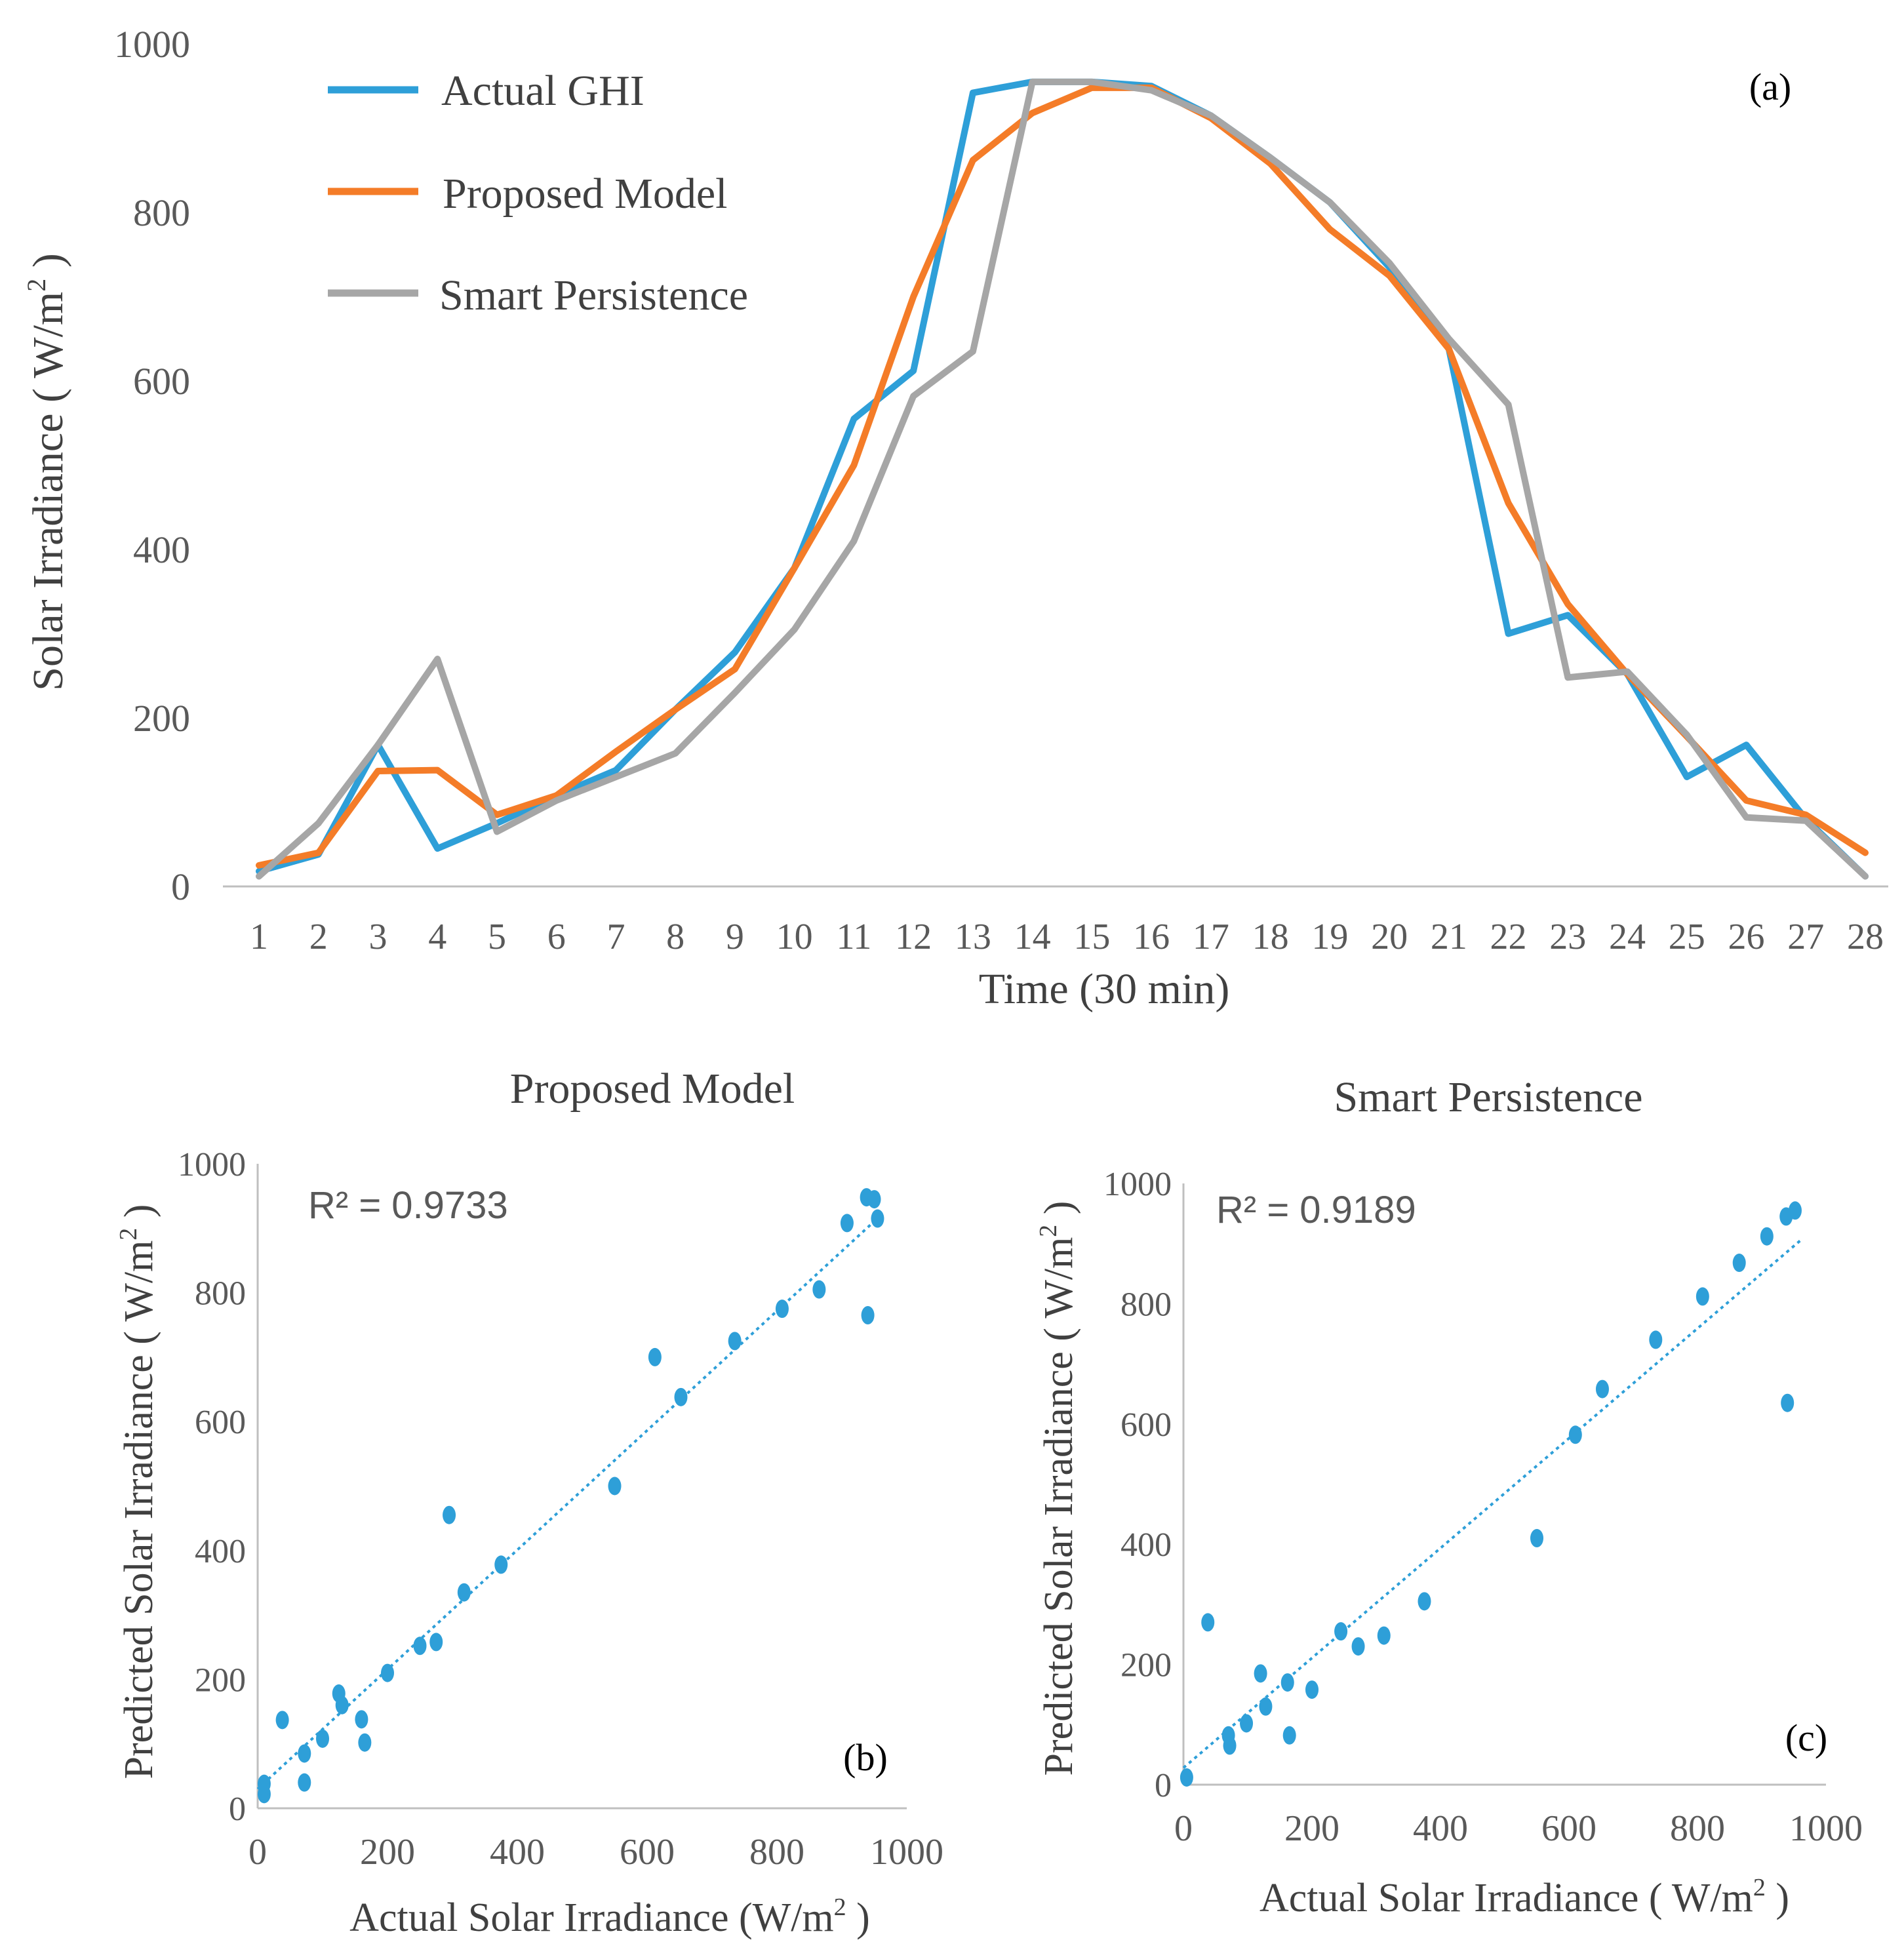 Image resolution: width=1904 pixels, height=1944 pixels. What do you see at coordinates (913, 937) in the screenshot?
I see `panel-a-x-tick-12: 12` at bounding box center [913, 937].